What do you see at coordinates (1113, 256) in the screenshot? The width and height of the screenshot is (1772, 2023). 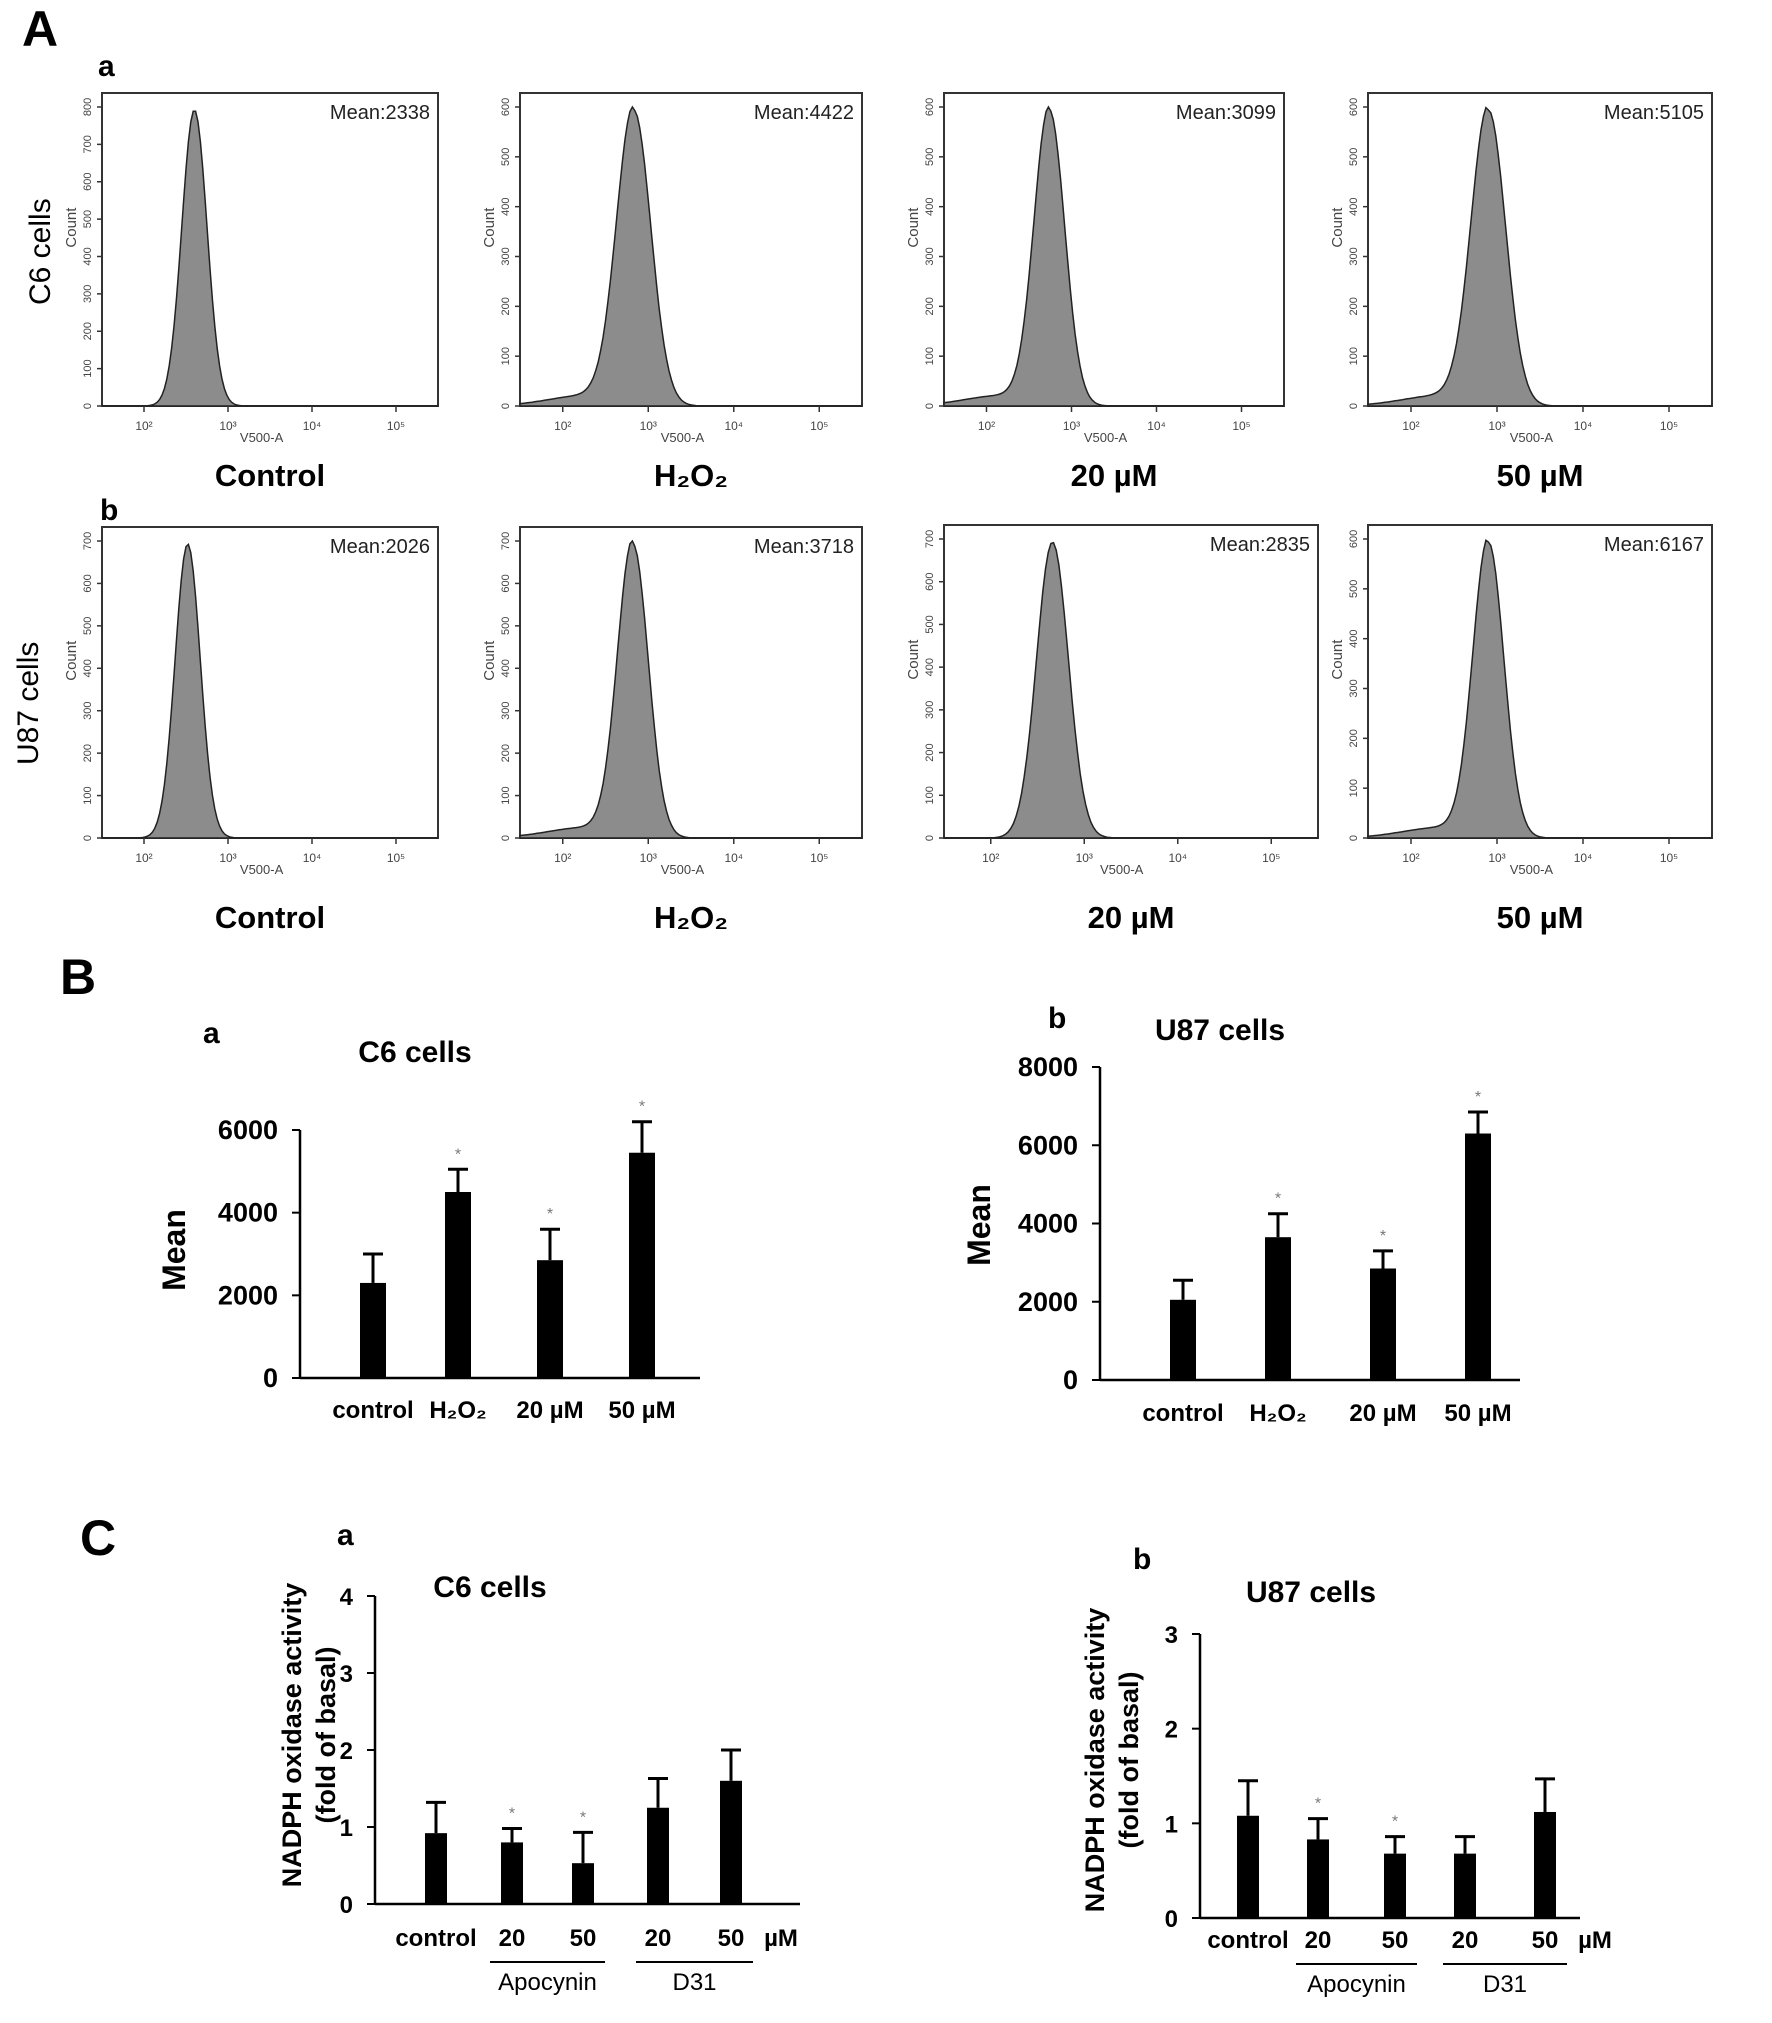 I see `histogram-curve` at bounding box center [1113, 256].